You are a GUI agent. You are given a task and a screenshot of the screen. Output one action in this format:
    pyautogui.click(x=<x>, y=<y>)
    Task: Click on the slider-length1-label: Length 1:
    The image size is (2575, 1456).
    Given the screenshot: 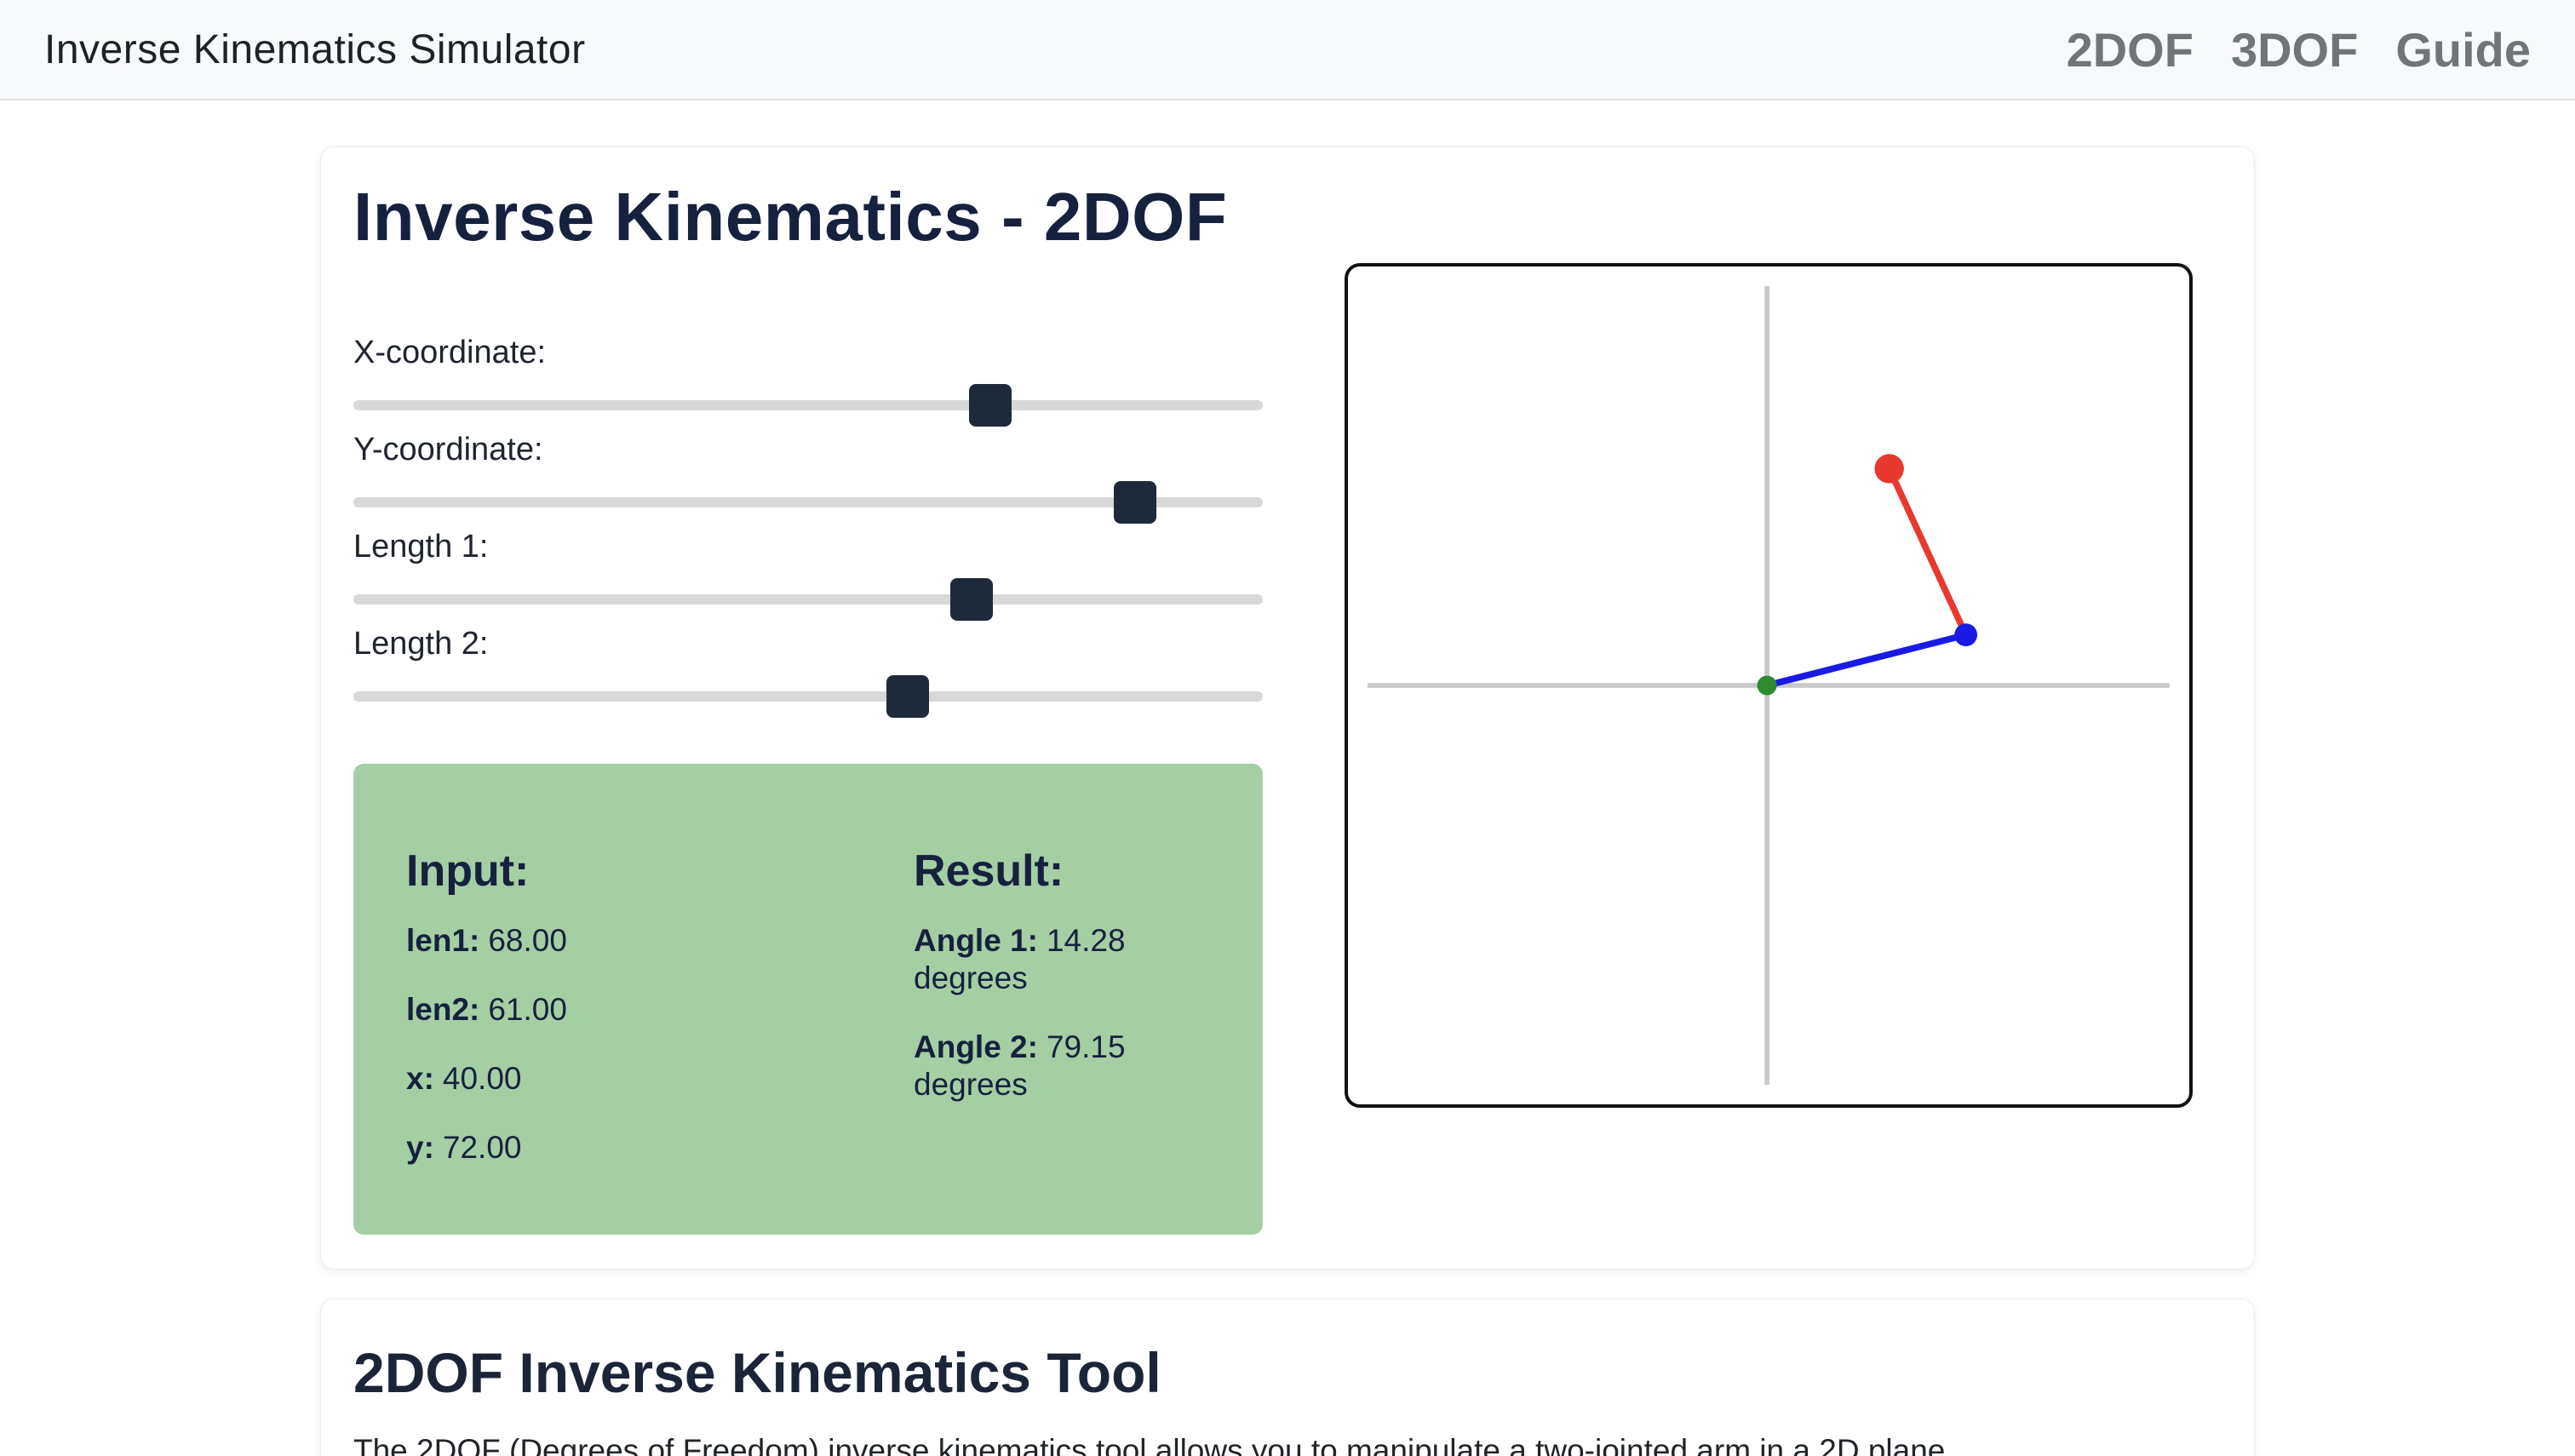 What is the action you would take?
    pyautogui.click(x=421, y=547)
    